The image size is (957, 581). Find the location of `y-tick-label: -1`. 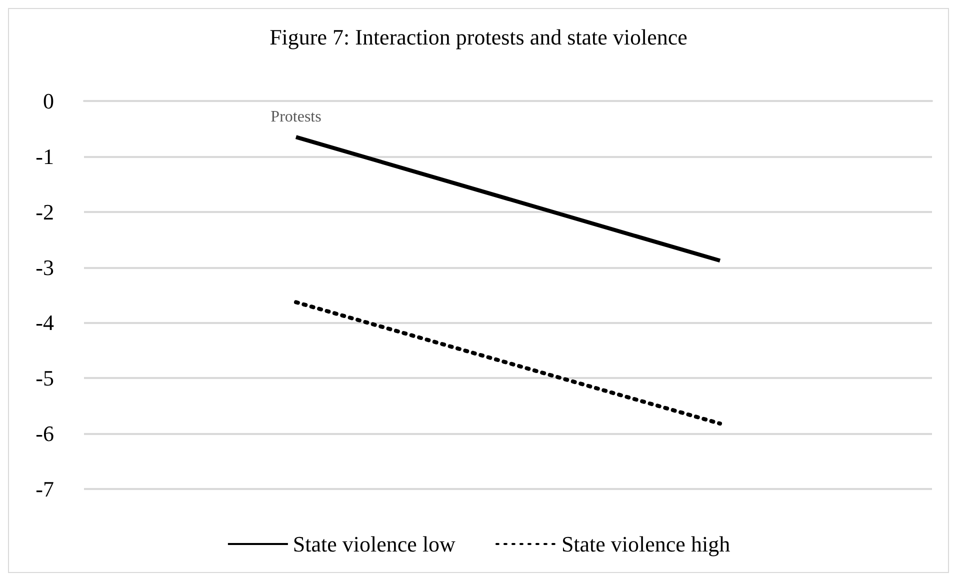

y-tick-label: -1 is located at coordinates (45, 156).